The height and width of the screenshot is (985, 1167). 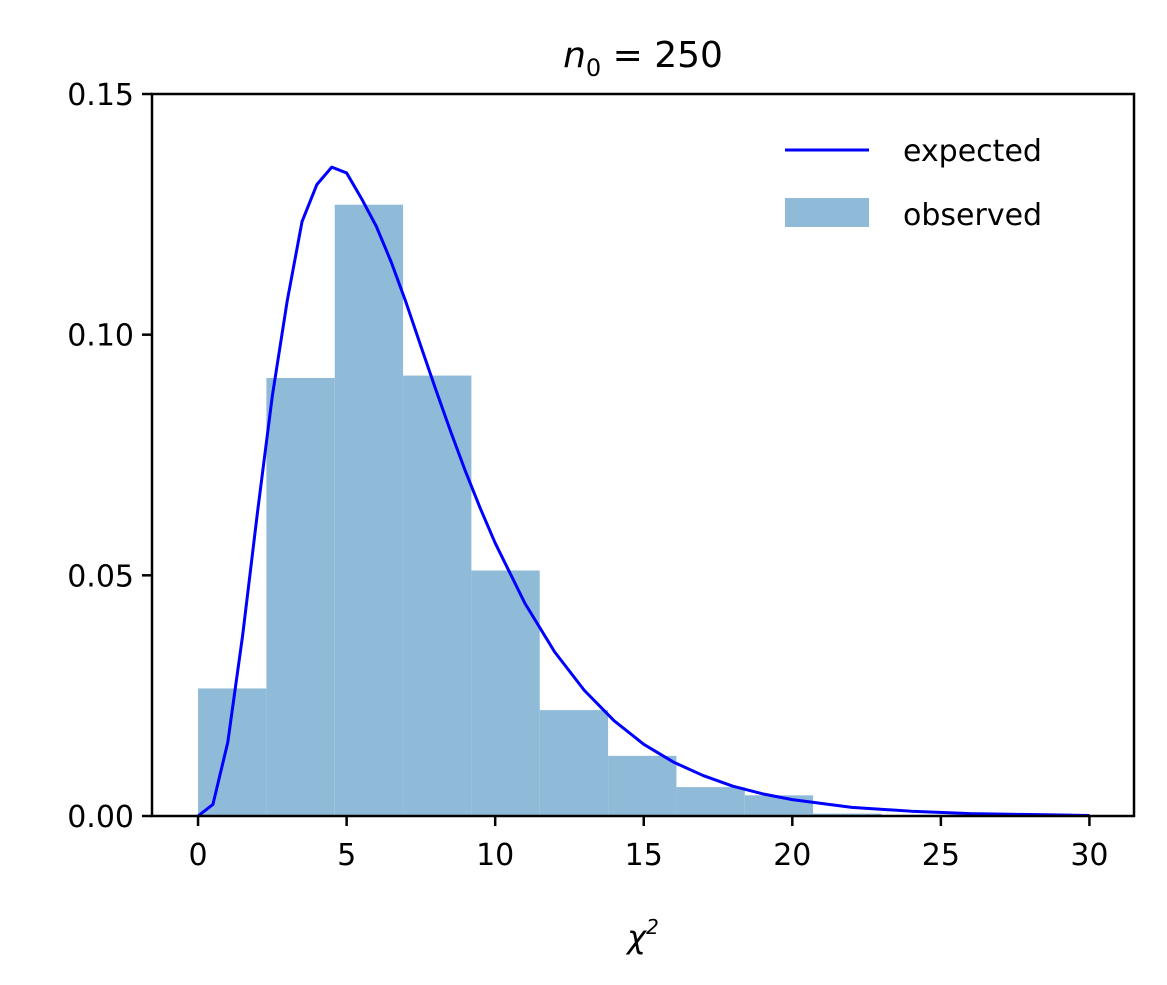 I want to click on y-tick-label: 0.15, so click(x=100, y=95).